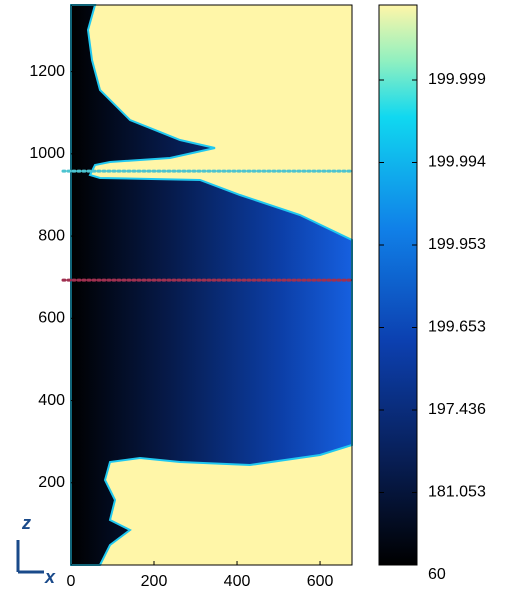  I want to click on x-tick-label: 400, so click(237, 581).